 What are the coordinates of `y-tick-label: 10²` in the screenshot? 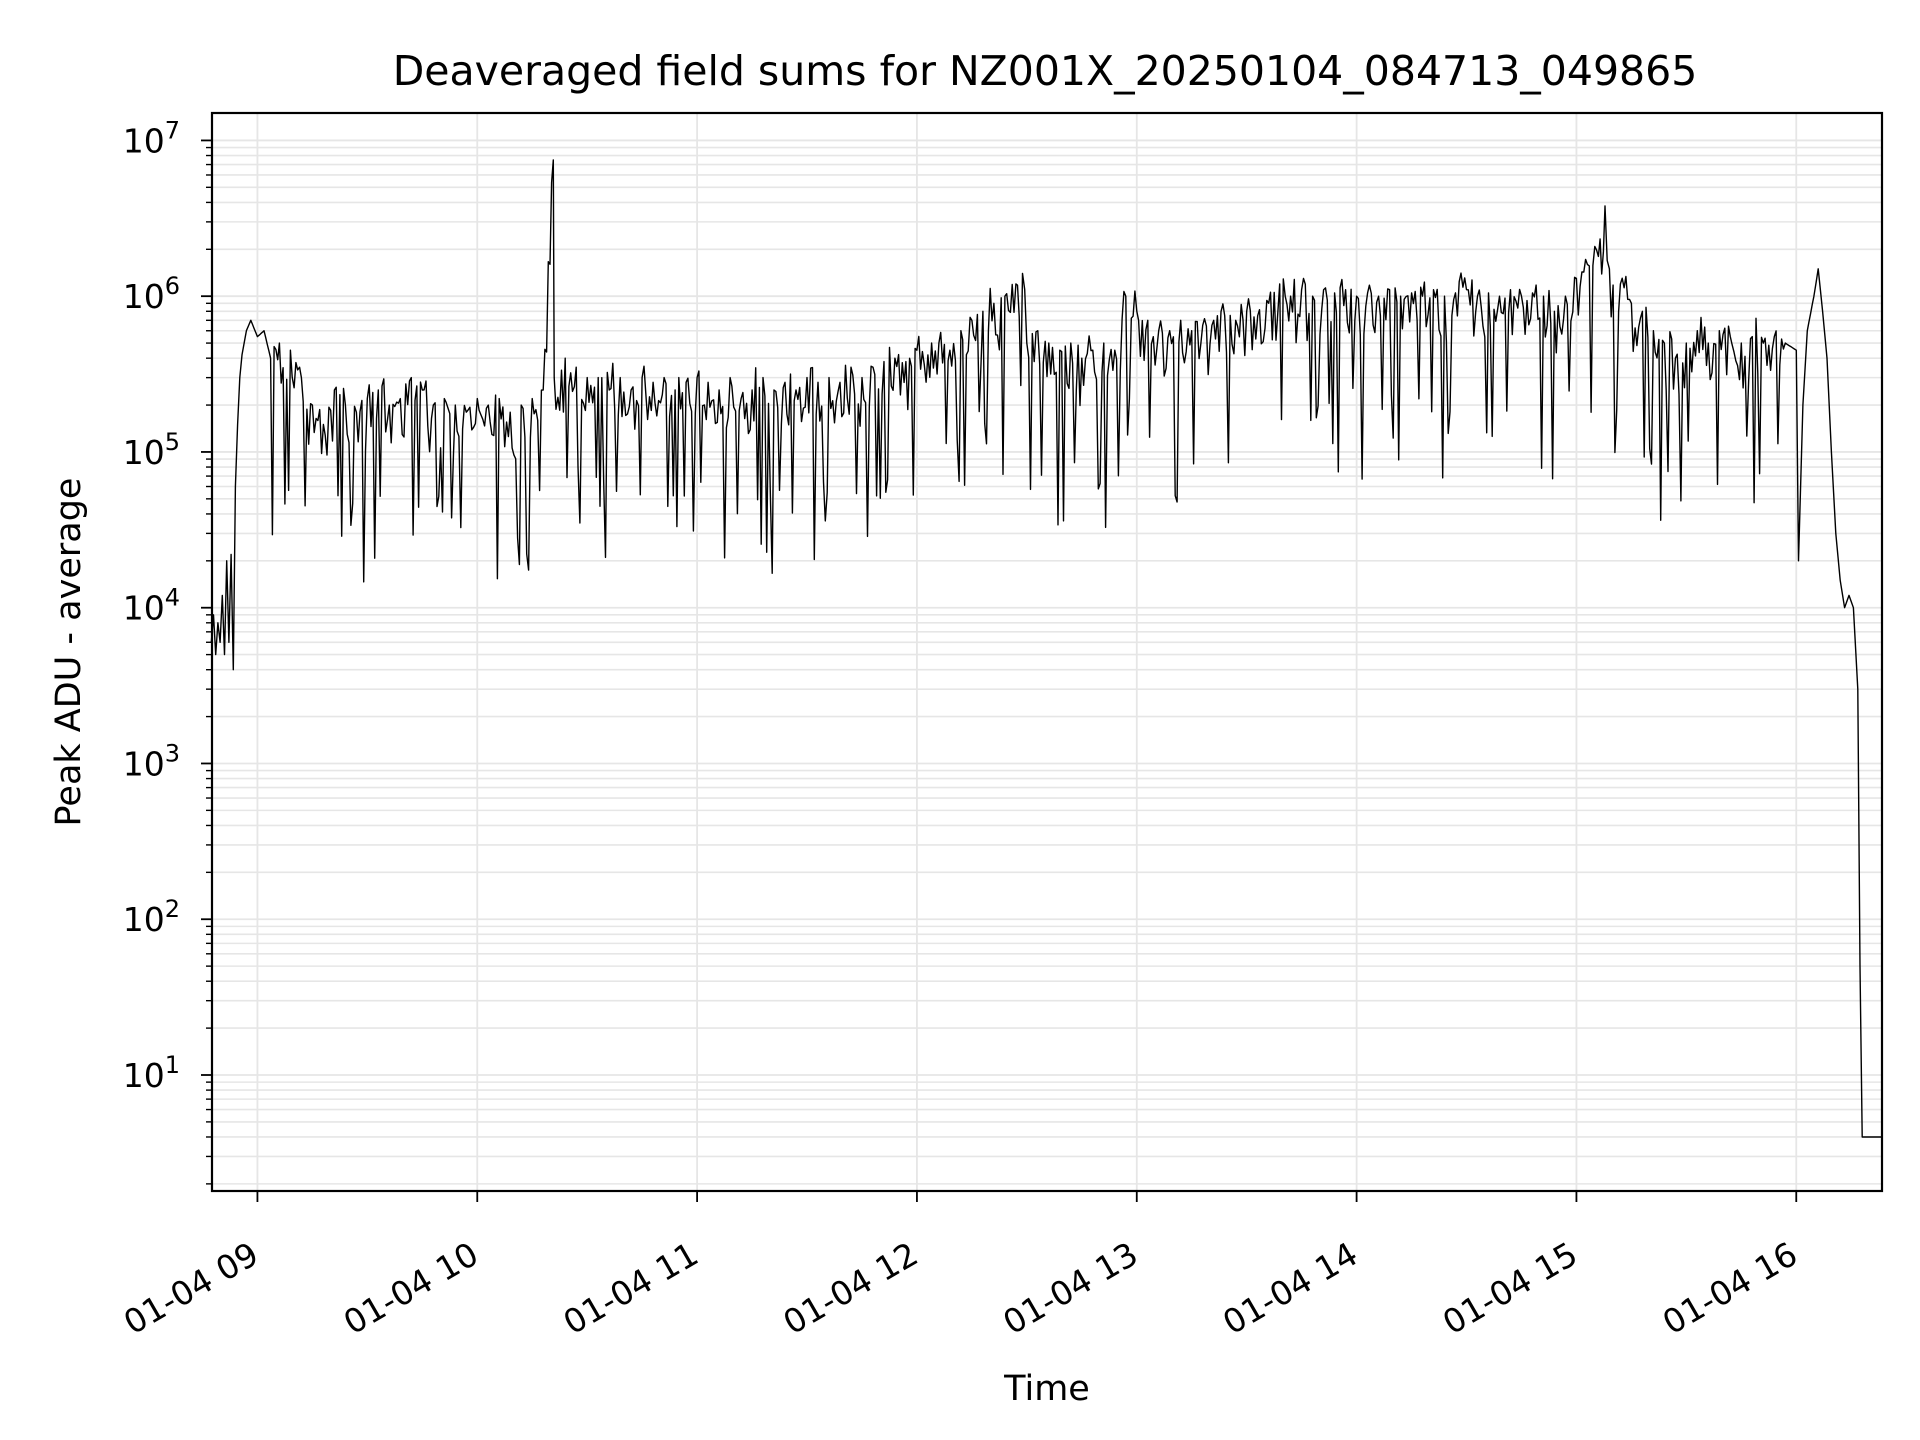 It's located at (151, 917).